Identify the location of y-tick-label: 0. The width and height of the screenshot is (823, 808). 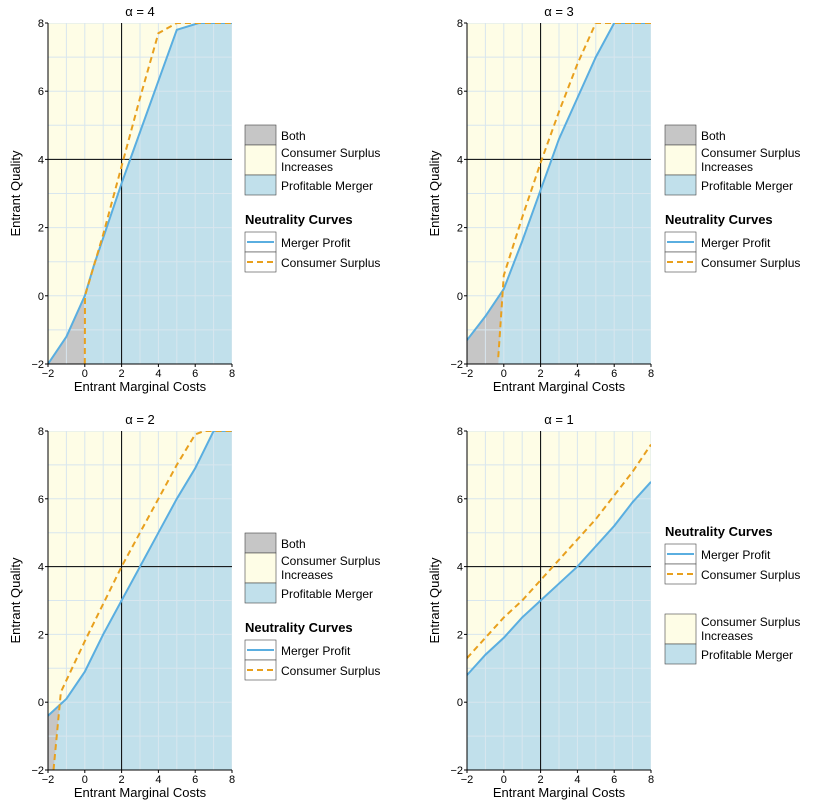
(41, 297).